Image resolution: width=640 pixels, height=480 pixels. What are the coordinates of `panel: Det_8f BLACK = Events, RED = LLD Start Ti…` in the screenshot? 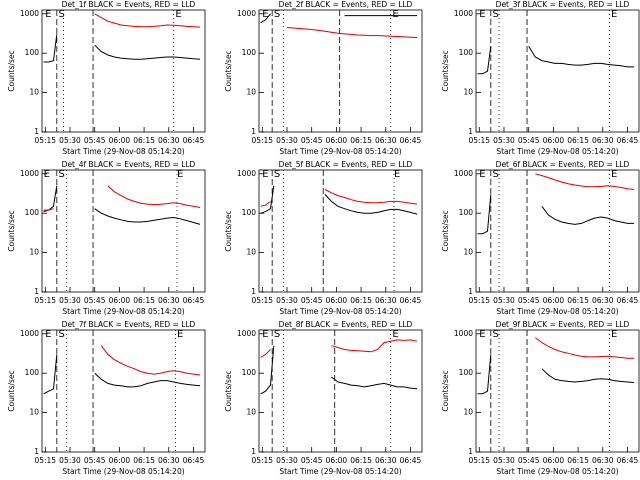 It's located at (323, 398).